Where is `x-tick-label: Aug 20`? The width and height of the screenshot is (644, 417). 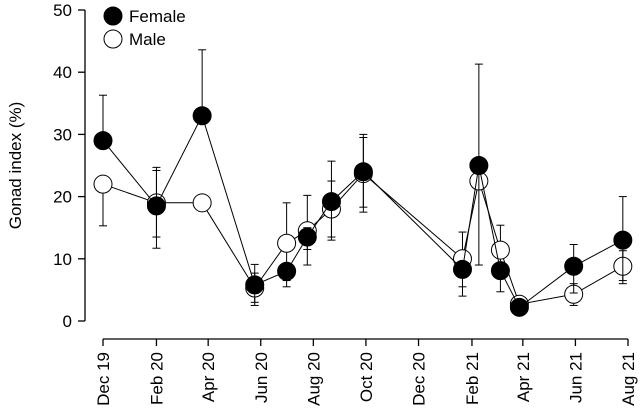 x-tick-label: Aug 20 is located at coordinates (313, 379).